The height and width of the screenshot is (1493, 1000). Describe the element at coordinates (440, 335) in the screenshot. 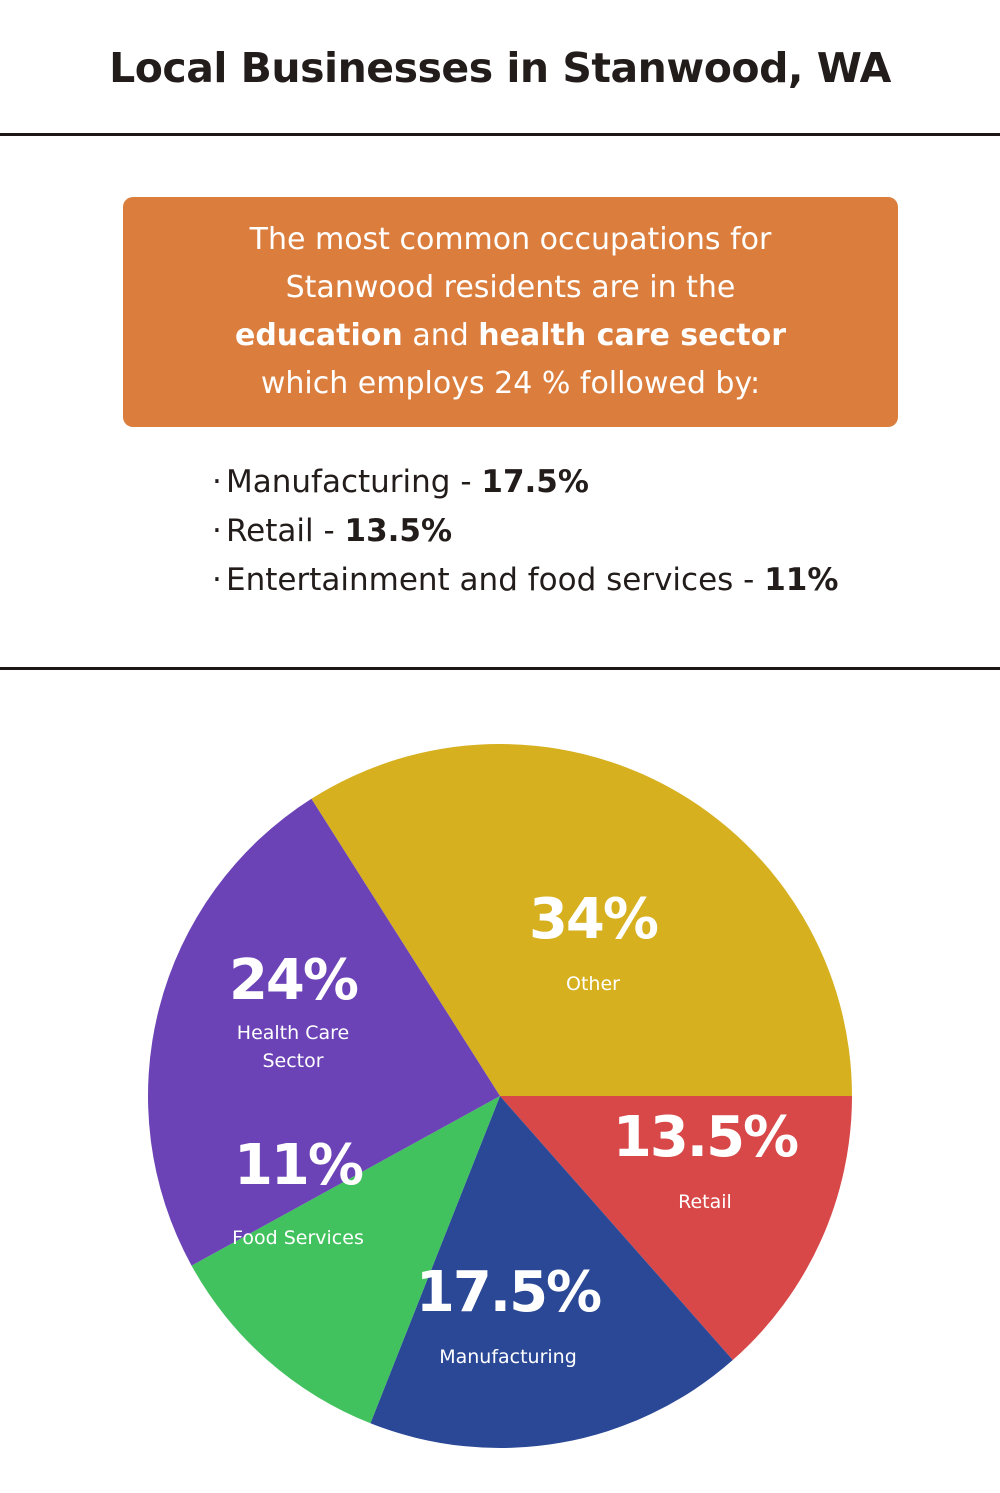

I see `callout-connector: and` at that location.